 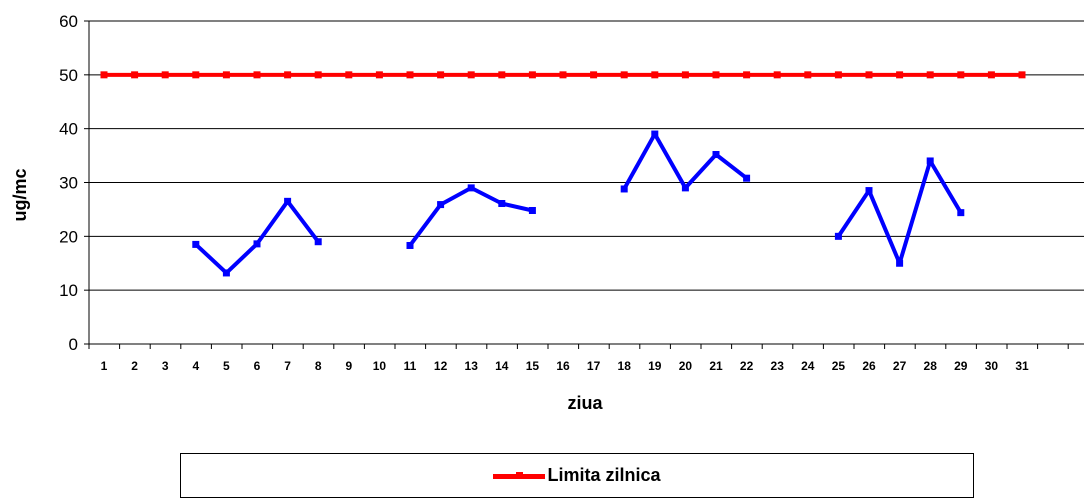 What do you see at coordinates (165, 366) in the screenshot?
I see `x-tick-label-3: 3` at bounding box center [165, 366].